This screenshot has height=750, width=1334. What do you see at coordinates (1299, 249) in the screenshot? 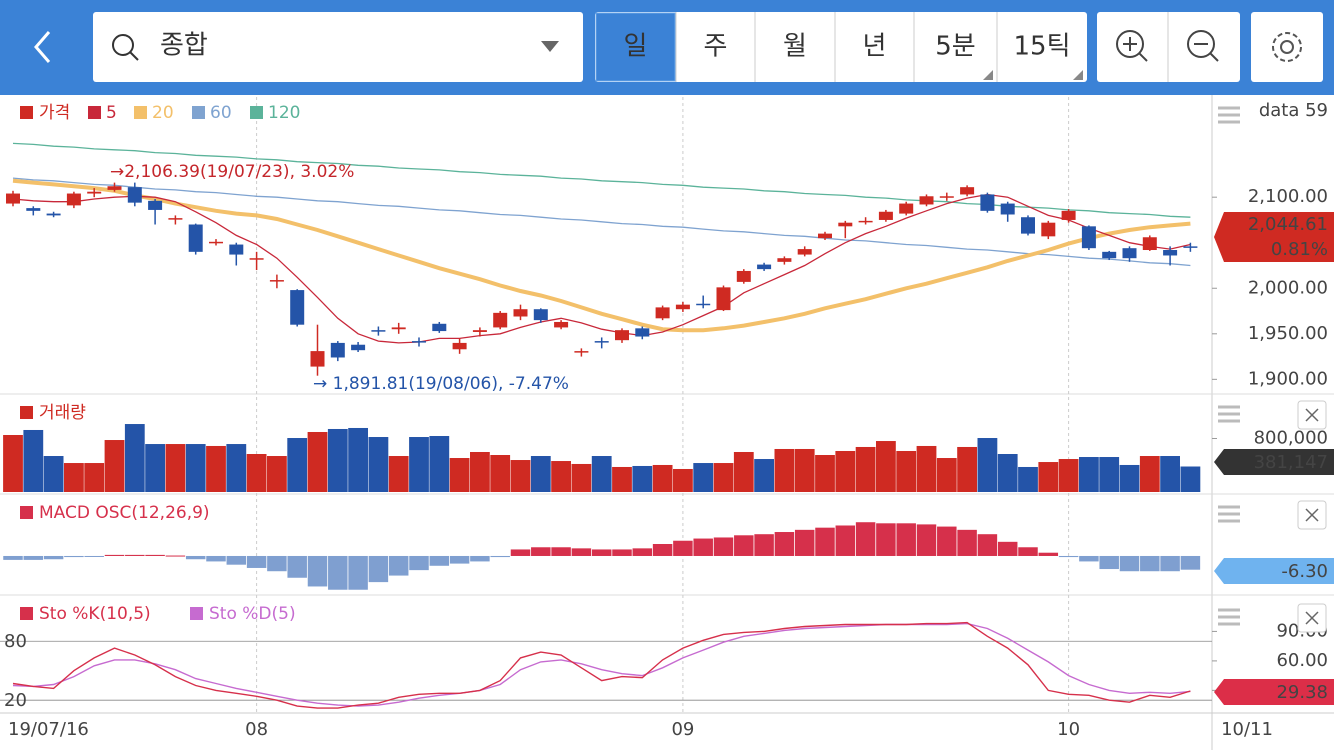
I see `change-value: 0.81%` at bounding box center [1299, 249].